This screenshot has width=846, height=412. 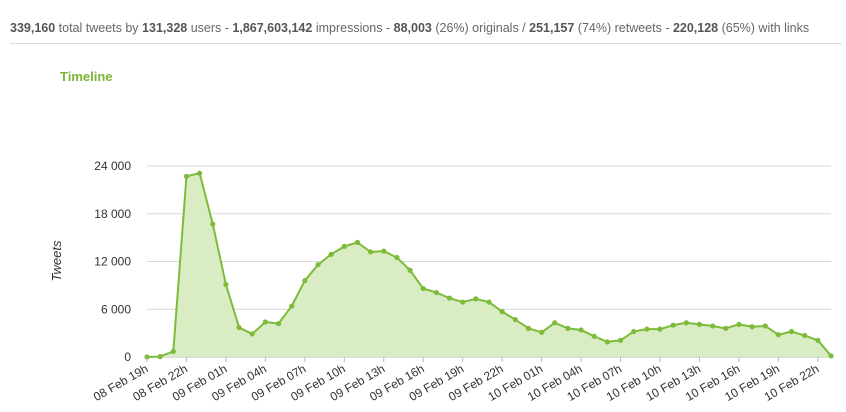 What do you see at coordinates (272, 28) in the screenshot?
I see `impressions-value: 1,867,603,142` at bounding box center [272, 28].